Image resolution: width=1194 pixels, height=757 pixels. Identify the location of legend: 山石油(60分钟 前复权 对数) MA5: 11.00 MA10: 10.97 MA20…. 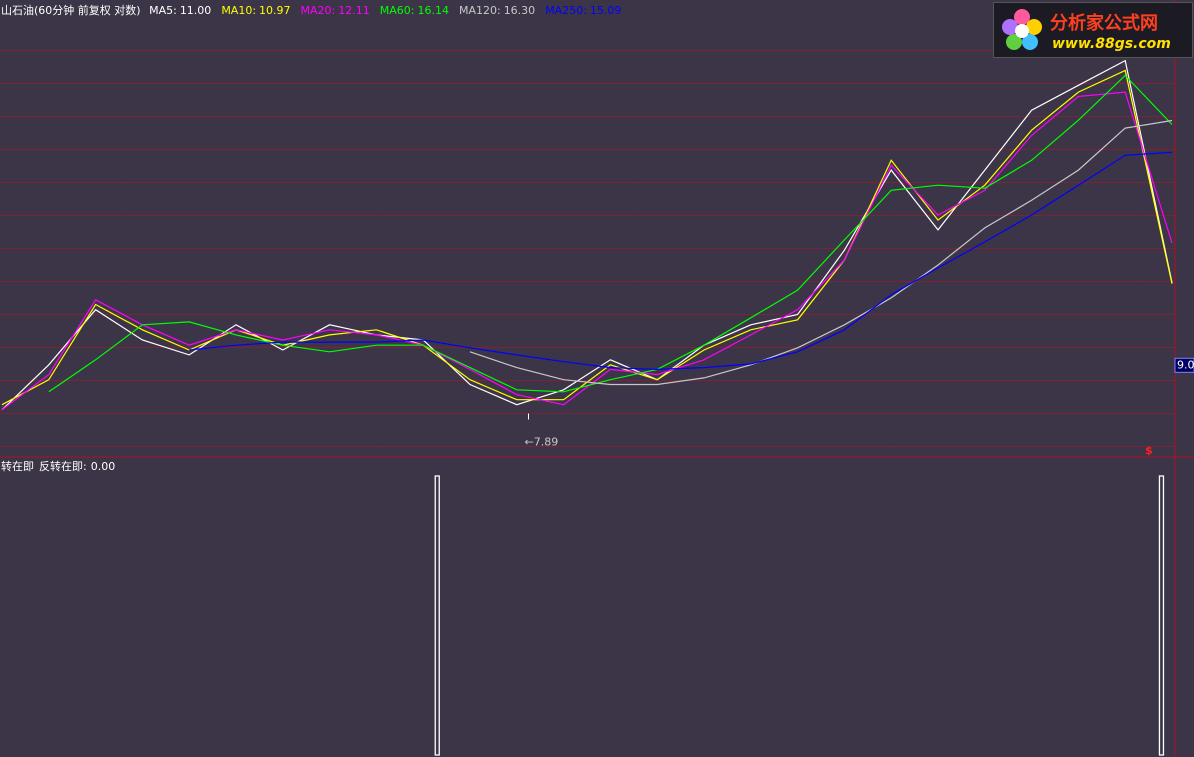
(316, 10).